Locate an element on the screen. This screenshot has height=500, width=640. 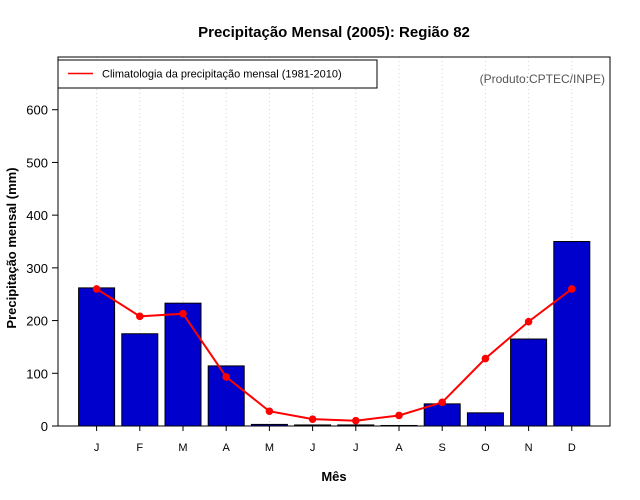
y-tick-label: 600 is located at coordinates (37, 110).